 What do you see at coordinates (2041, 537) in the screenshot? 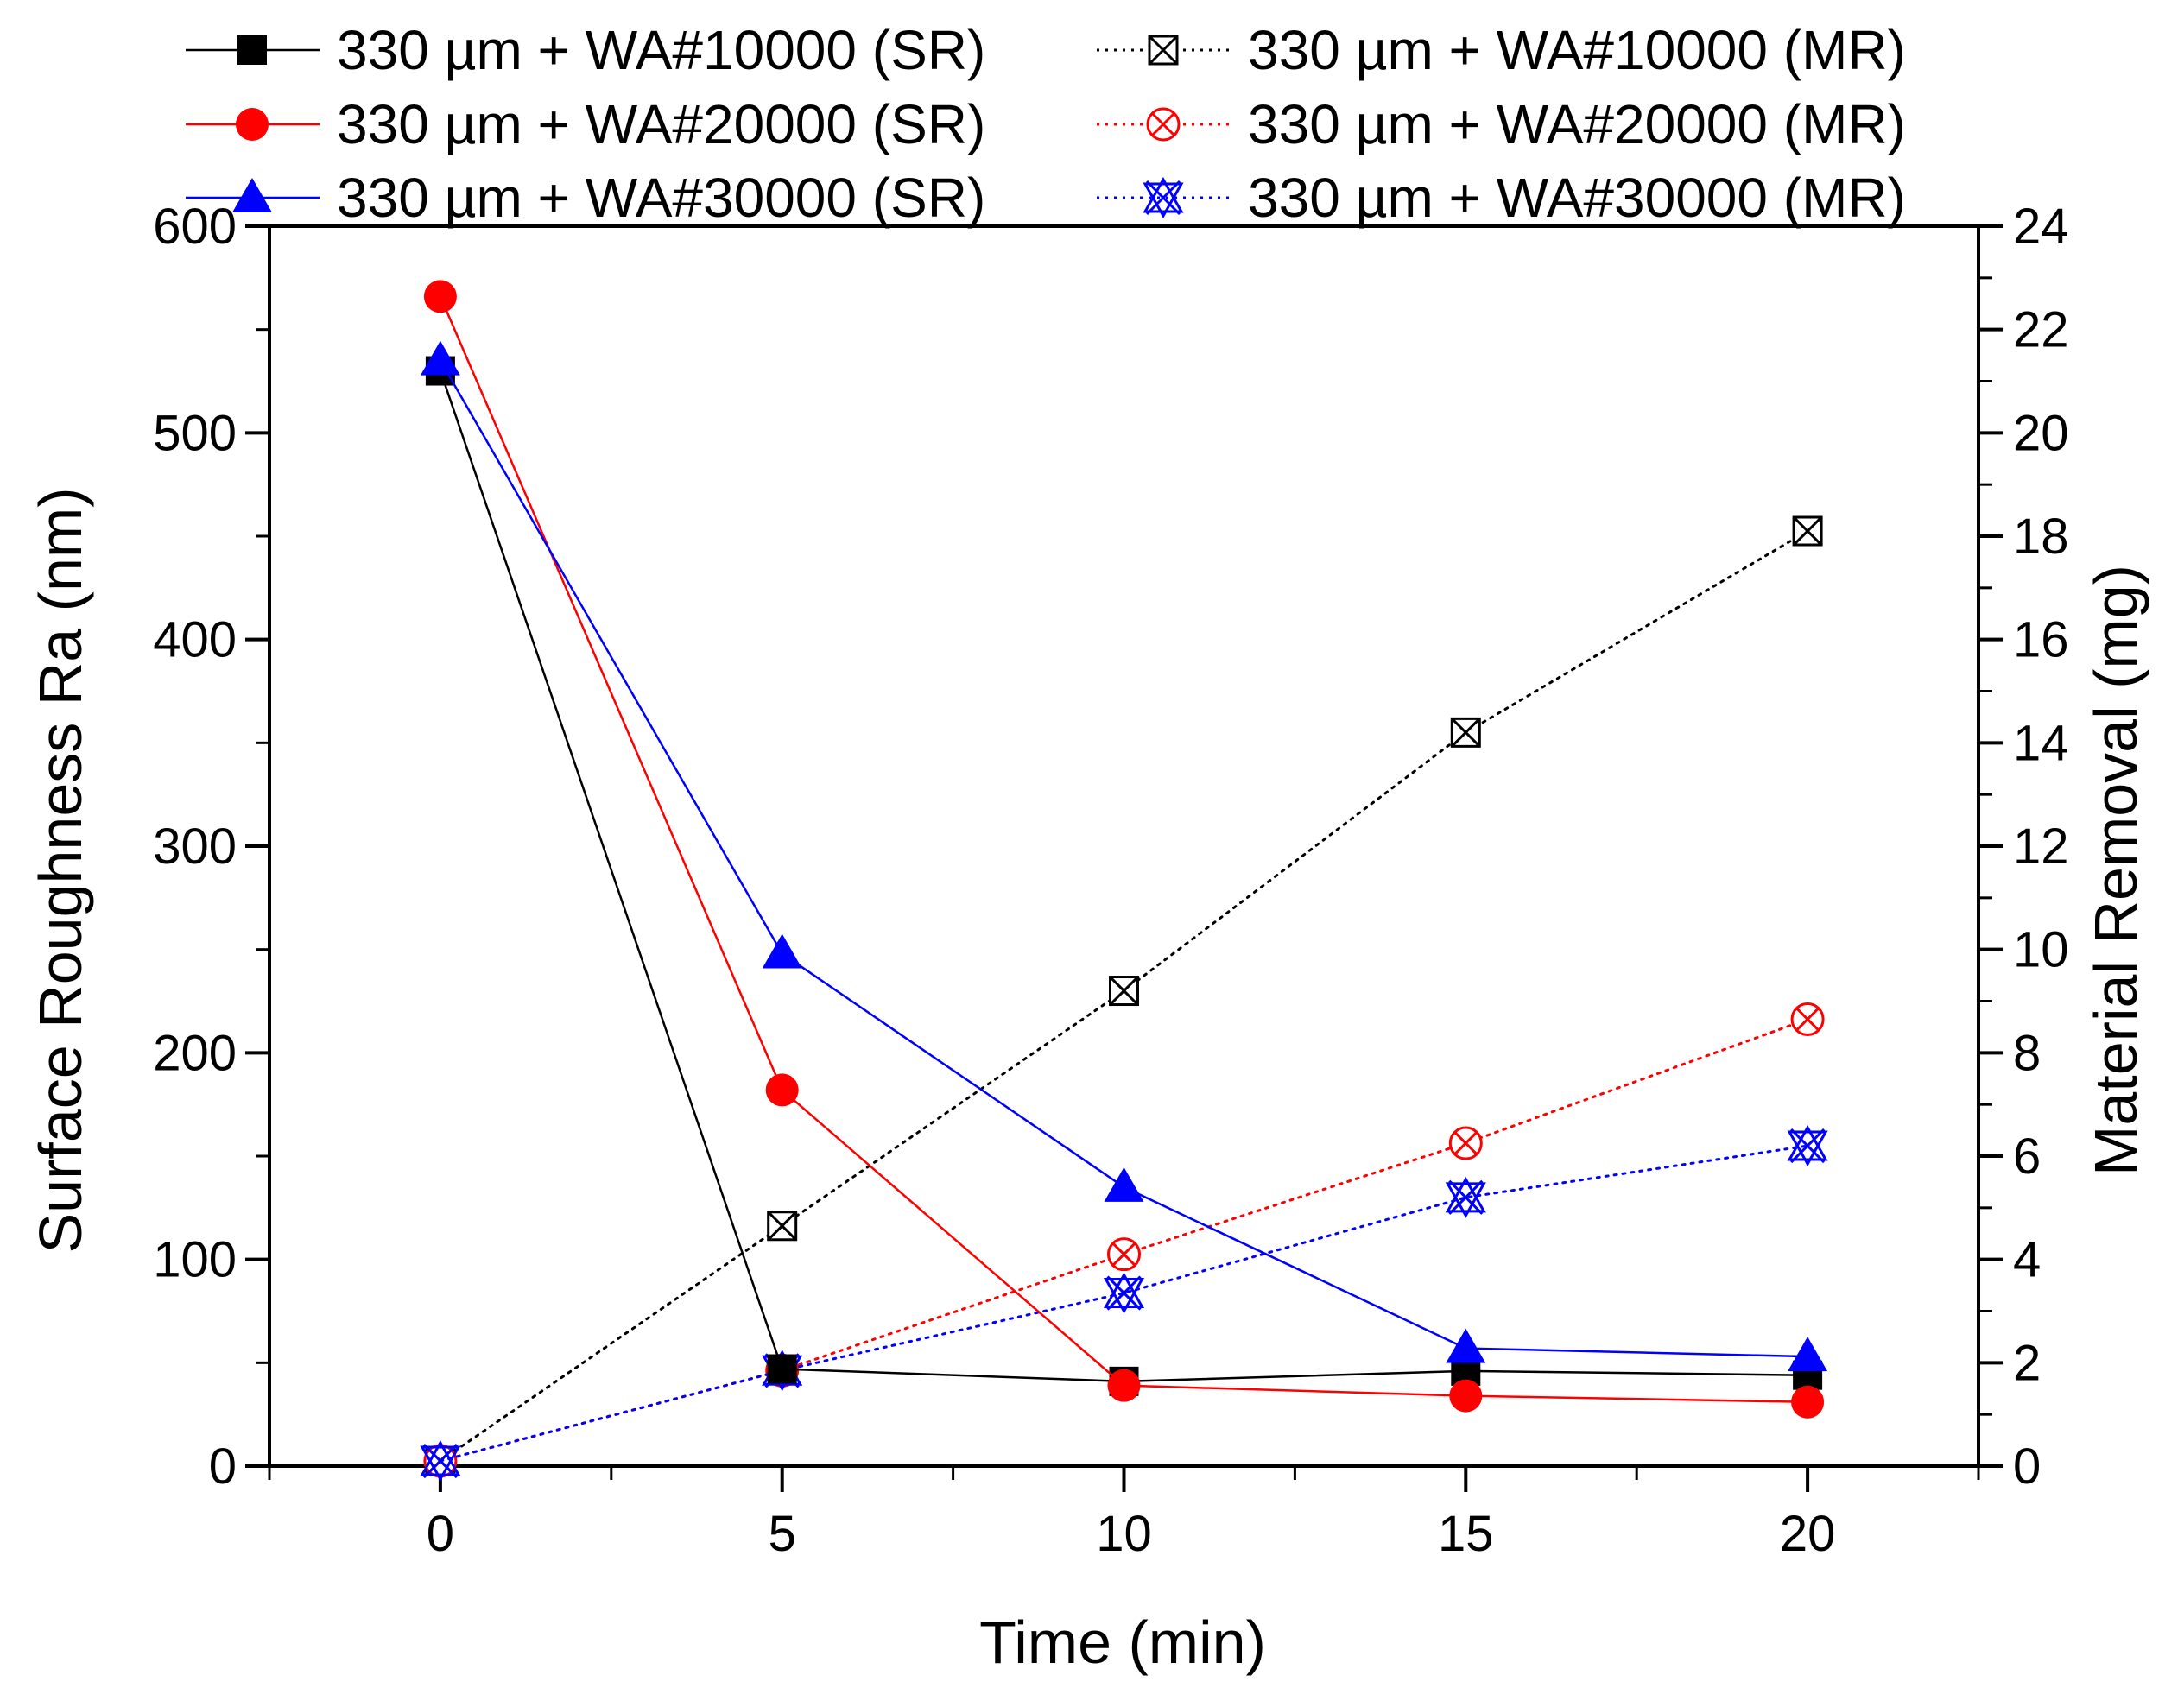
I see `y2-tick-label: 18` at bounding box center [2041, 537].